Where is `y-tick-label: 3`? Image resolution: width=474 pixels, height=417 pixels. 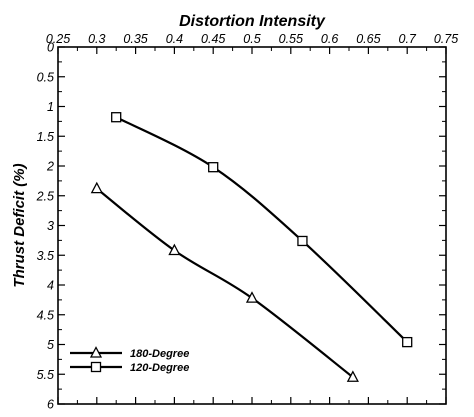
y-tick-label: 3 is located at coordinates (50, 226).